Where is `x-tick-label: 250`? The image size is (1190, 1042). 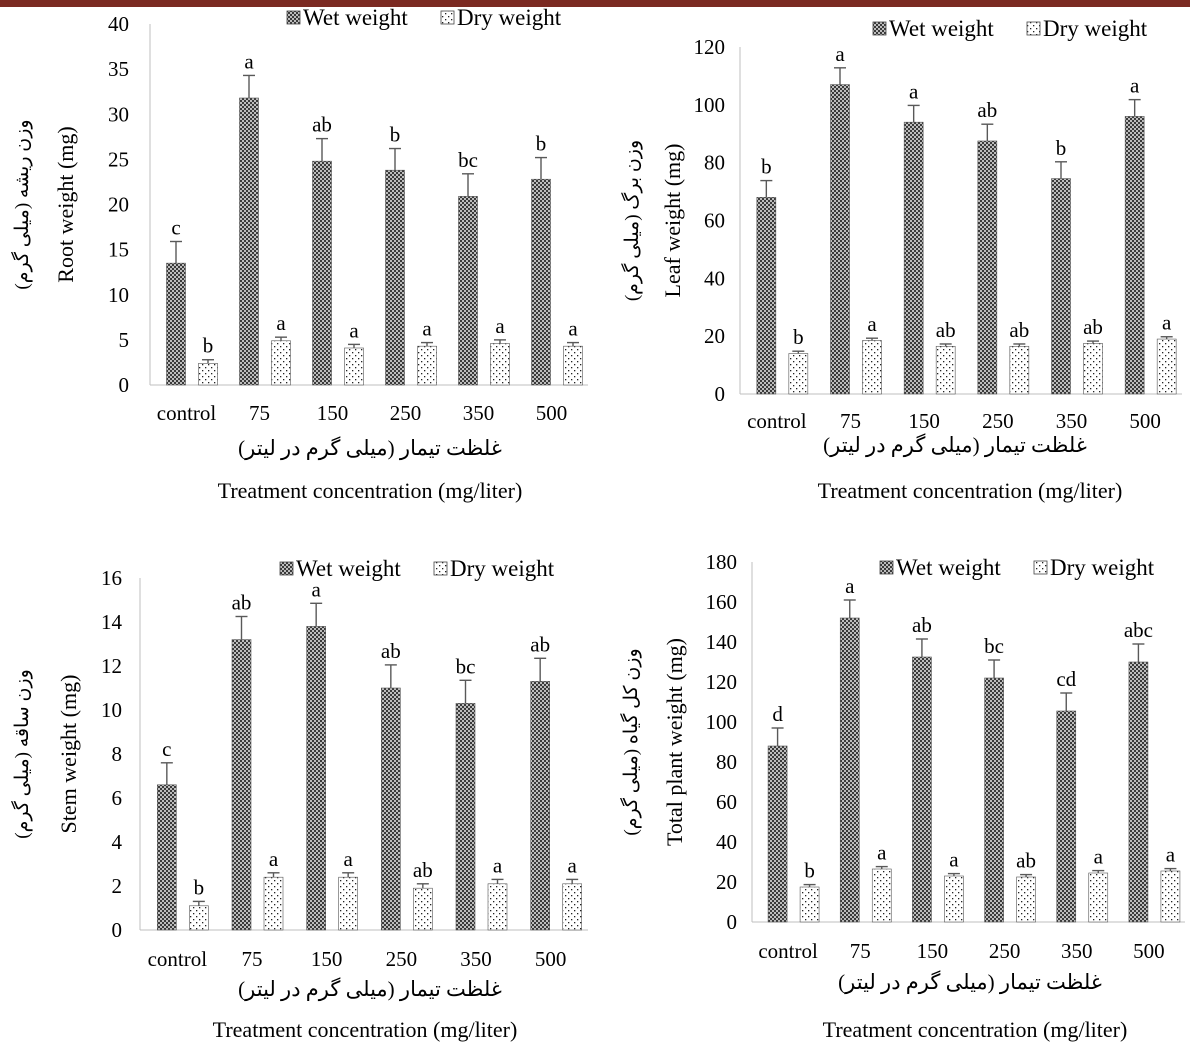
x-tick-label: 250 is located at coordinates (402, 959).